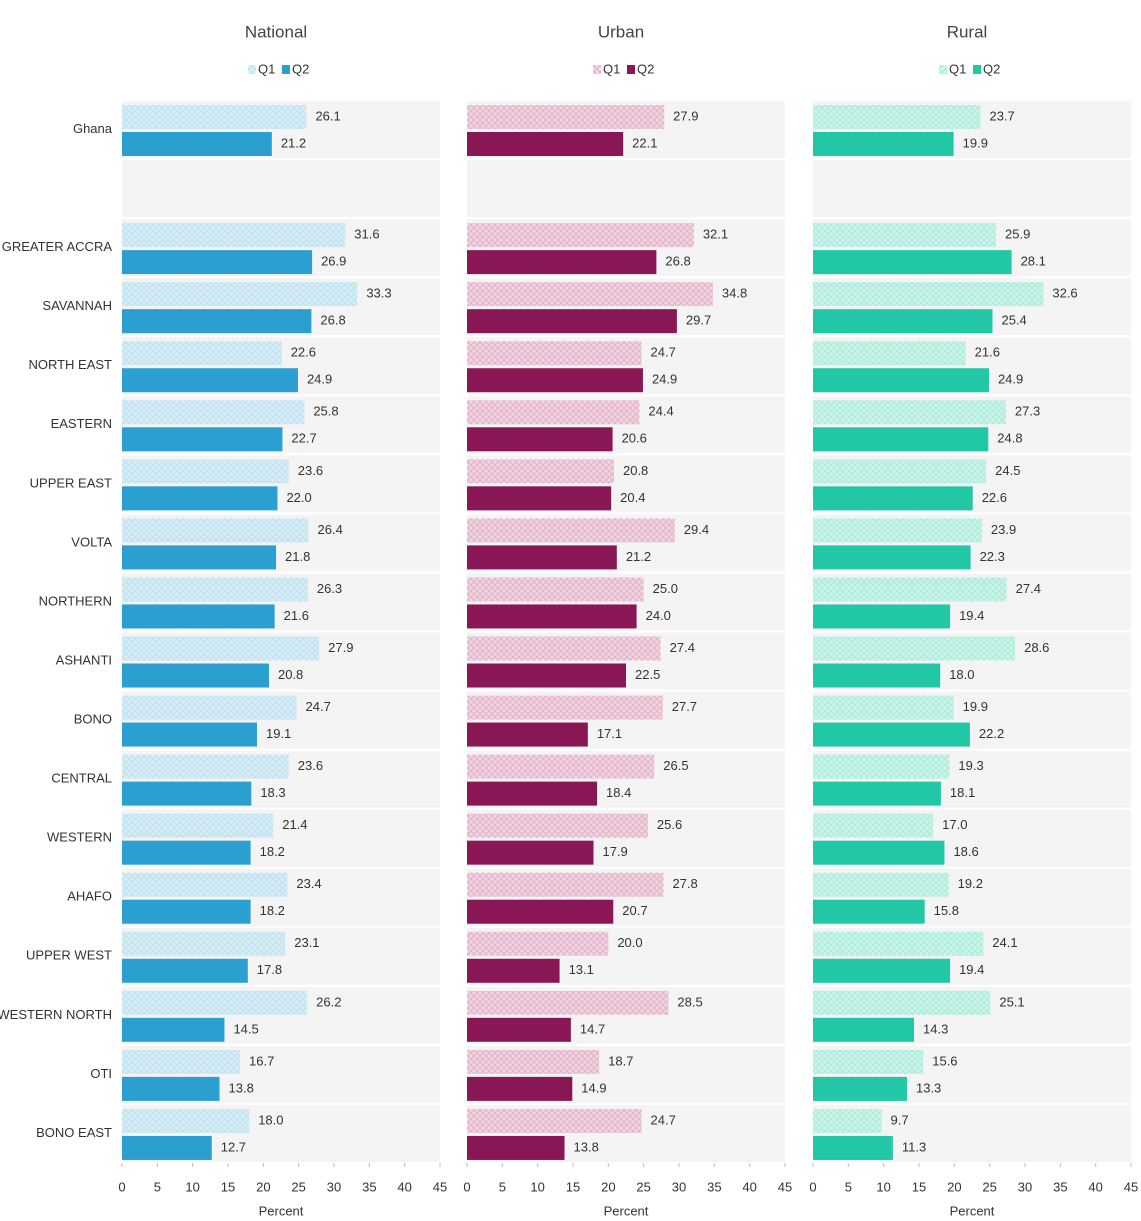 The width and height of the screenshot is (1141, 1221). I want to click on value-label: 22.3, so click(992, 556).